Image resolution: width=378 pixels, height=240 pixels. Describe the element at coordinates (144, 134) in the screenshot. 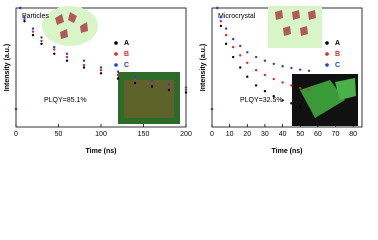

I see `x-tick-label: 150` at that location.